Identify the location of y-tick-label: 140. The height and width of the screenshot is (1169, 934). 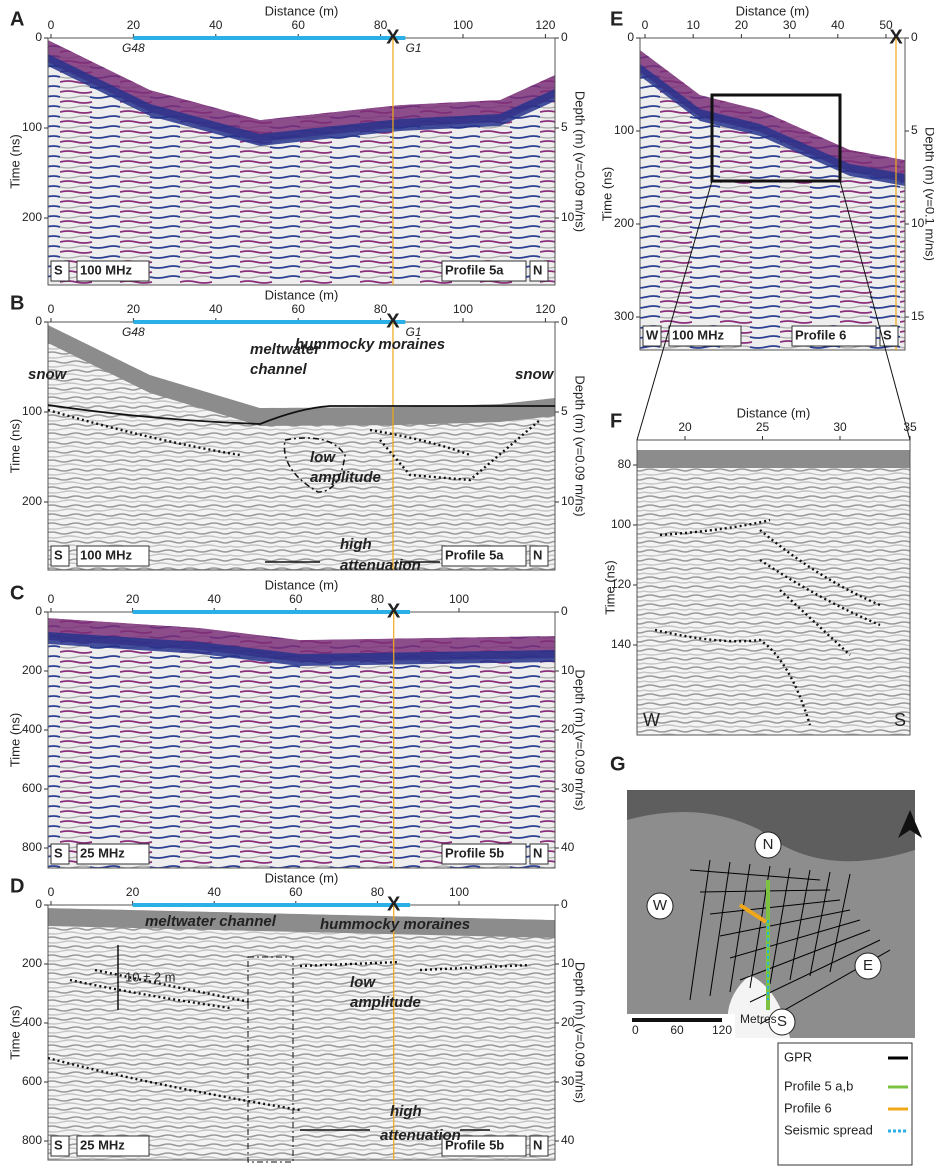
(621, 644).